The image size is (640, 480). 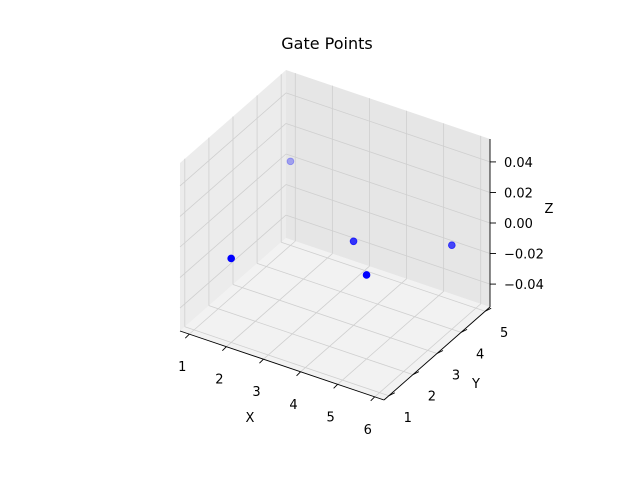 I want to click on x-axis-label: X, so click(x=250, y=418).